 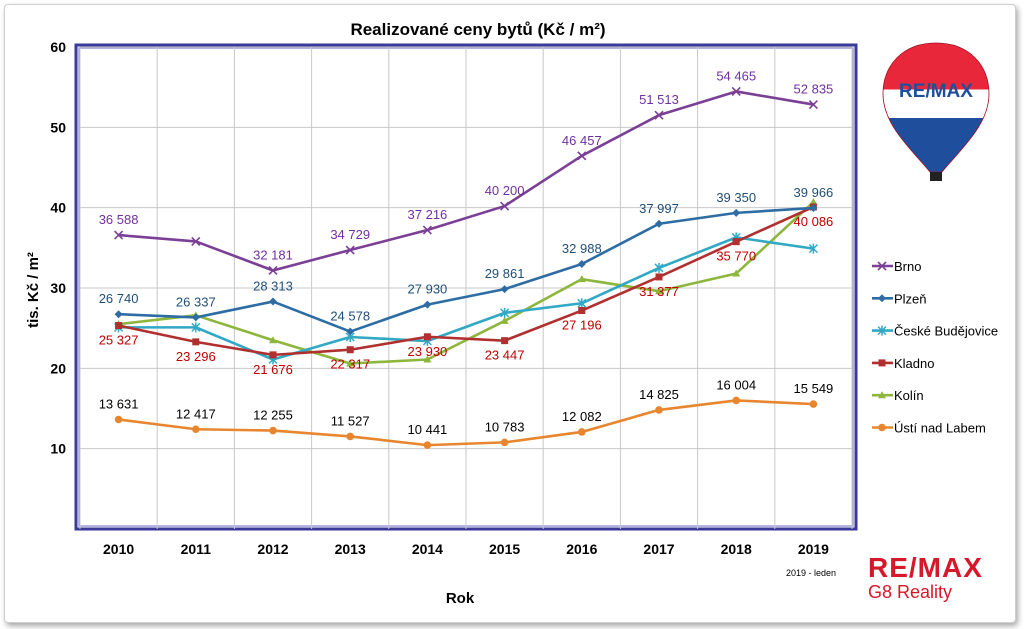 I want to click on x-tick-label: 2011, so click(x=196, y=549).